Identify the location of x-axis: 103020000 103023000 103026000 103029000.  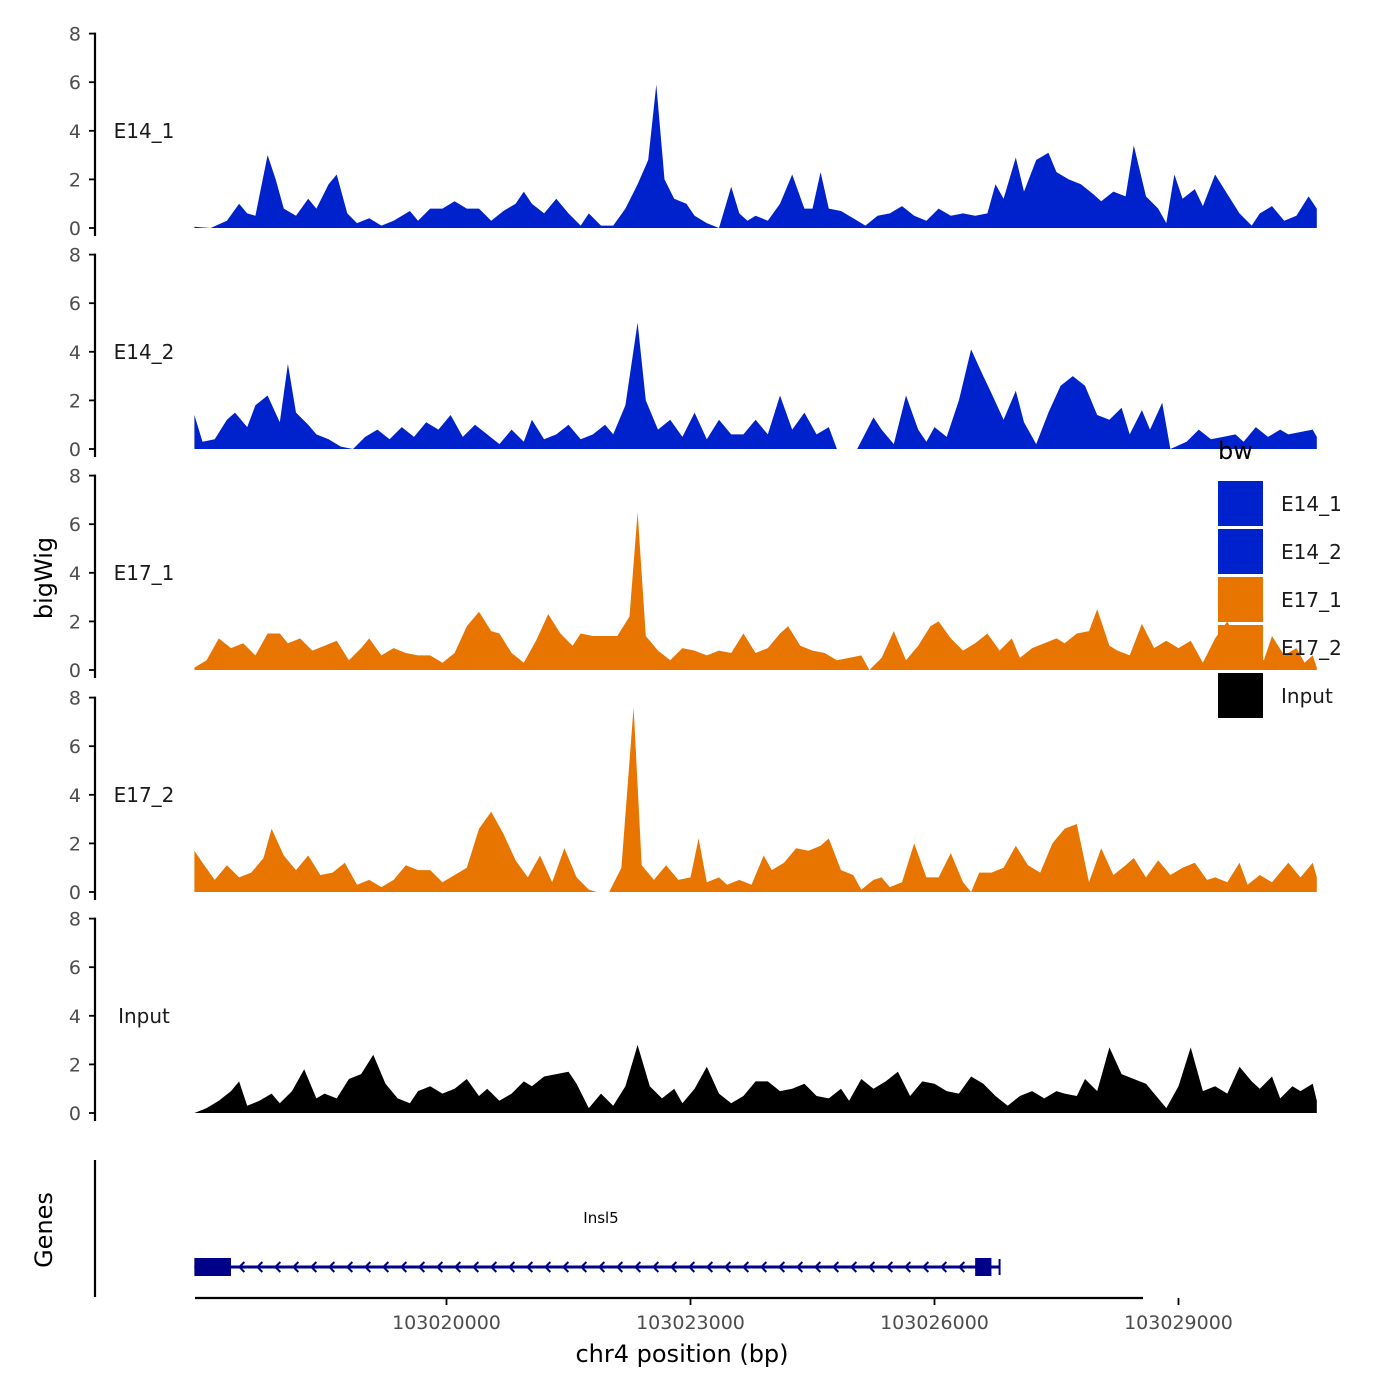
(714, 1315).